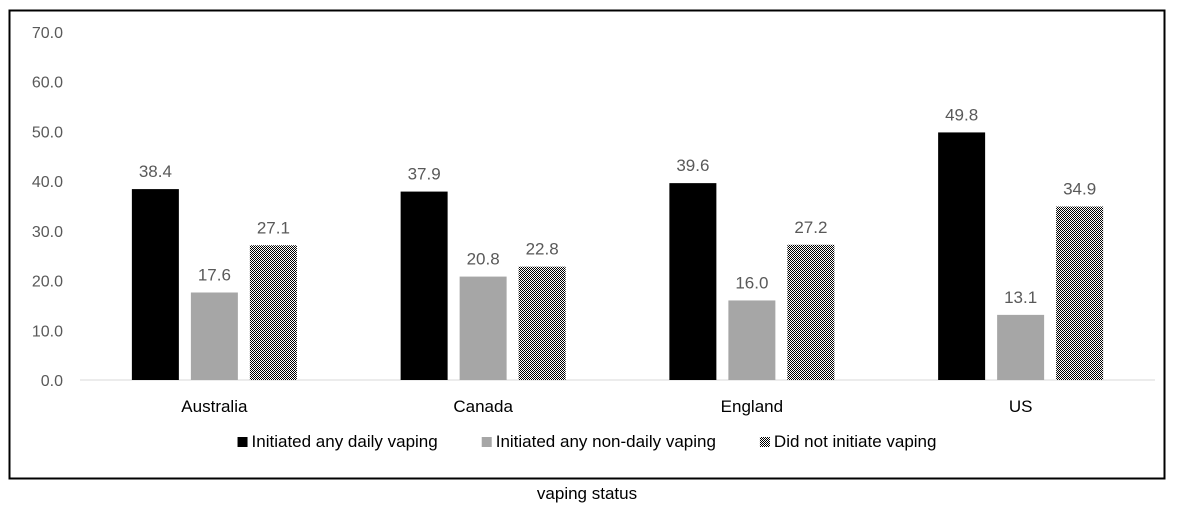  Describe the element at coordinates (47, 182) in the screenshot. I see `y-tick-label: 40.0` at that location.